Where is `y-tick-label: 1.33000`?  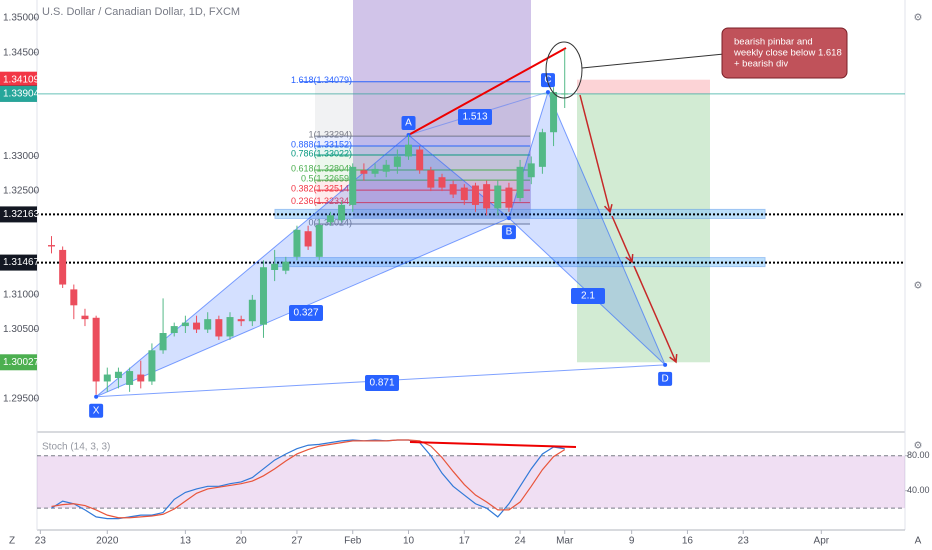 y-tick-label: 1.33000 is located at coordinates (21, 156).